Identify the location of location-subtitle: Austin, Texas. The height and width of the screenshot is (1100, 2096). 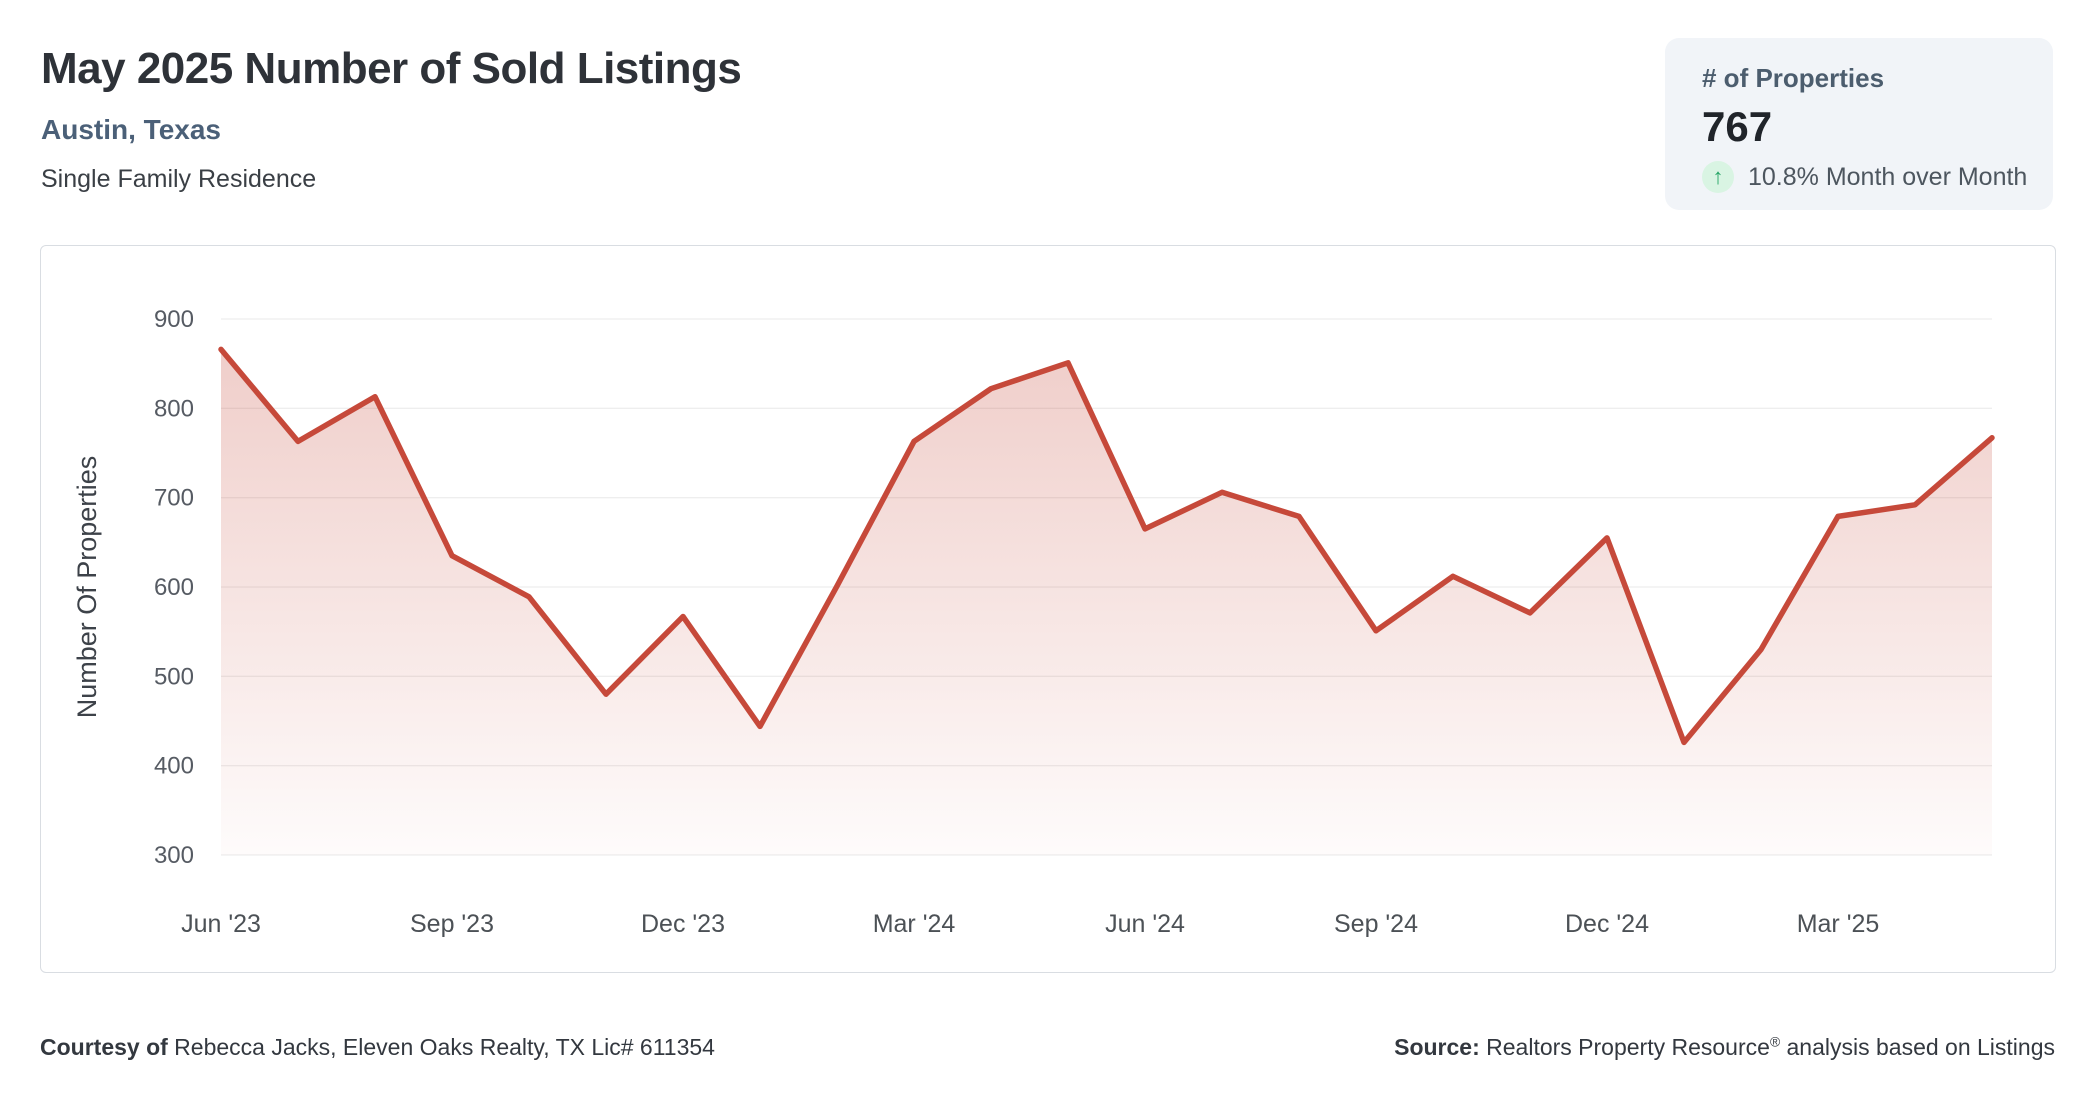
(131, 129).